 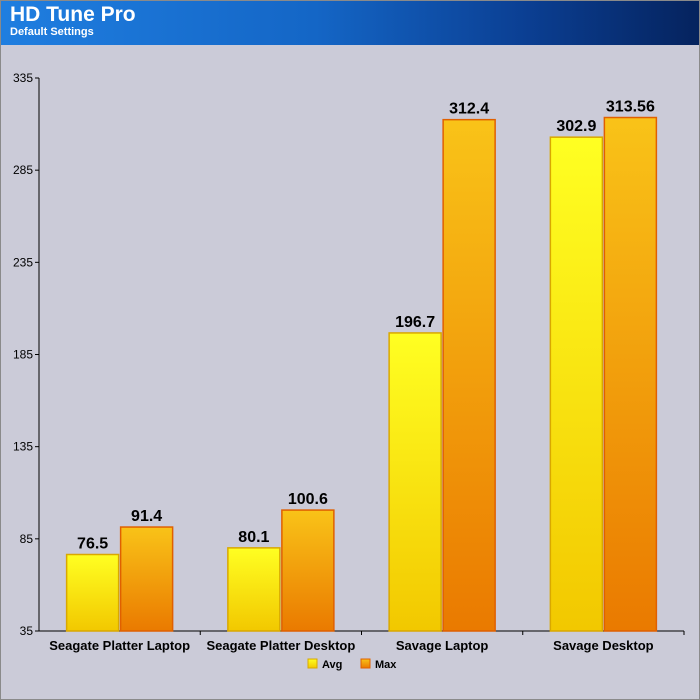 I want to click on y-tick-label: 285, so click(x=23, y=170).